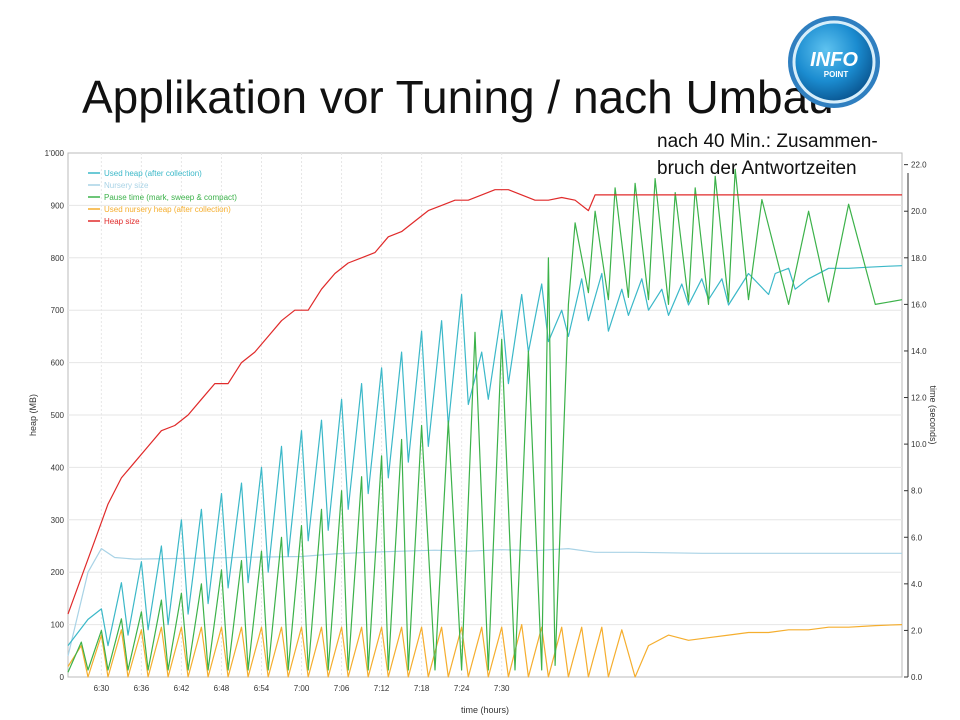 The height and width of the screenshot is (720, 960). Describe the element at coordinates (58, 467) in the screenshot. I see `y-tick-label: 400` at that location.